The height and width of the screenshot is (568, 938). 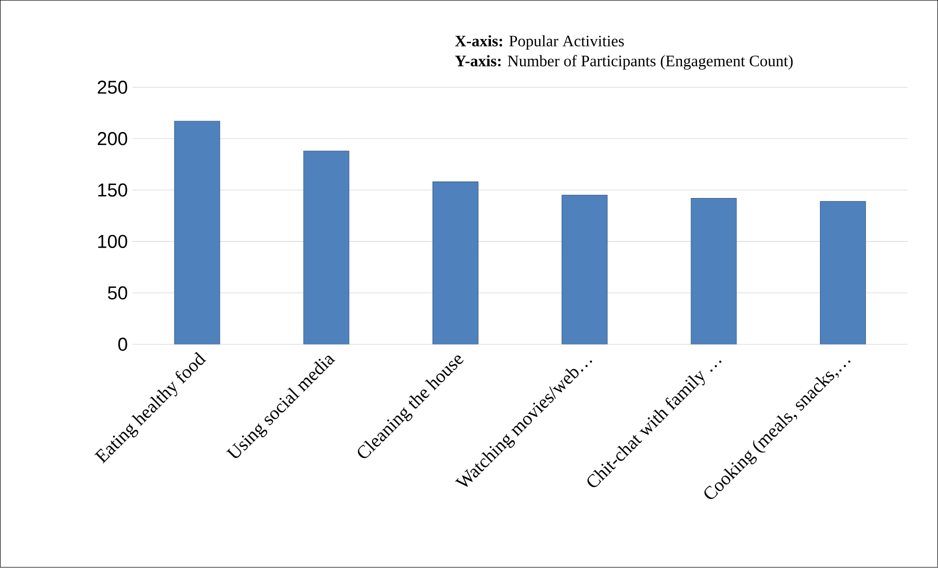 I want to click on y-tick-label: 100, so click(x=113, y=241).